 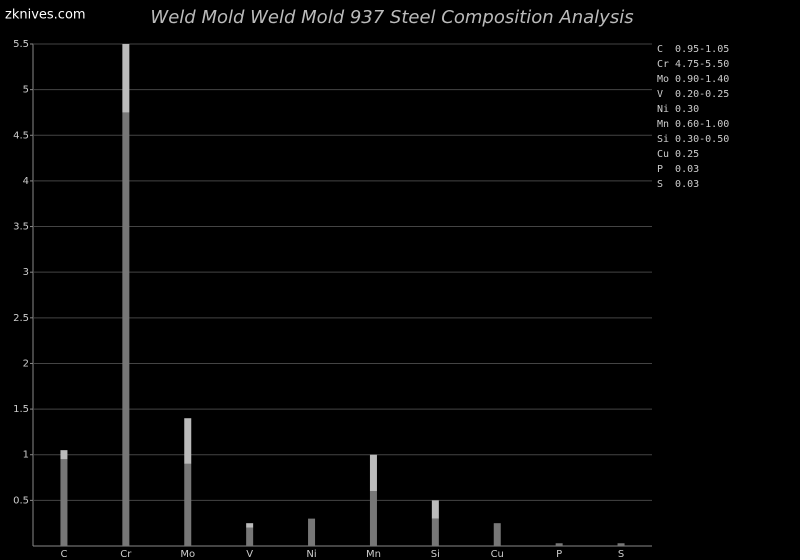 I want to click on x-tick-label: Cu, so click(x=497, y=554).